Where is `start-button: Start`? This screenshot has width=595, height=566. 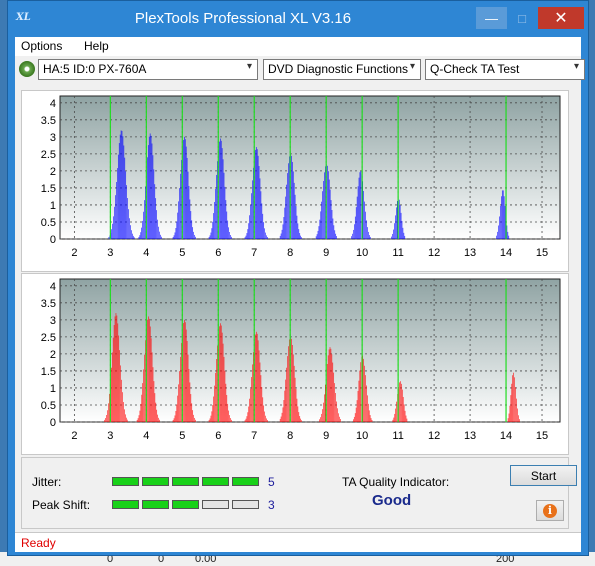 start-button: Start is located at coordinates (543, 475).